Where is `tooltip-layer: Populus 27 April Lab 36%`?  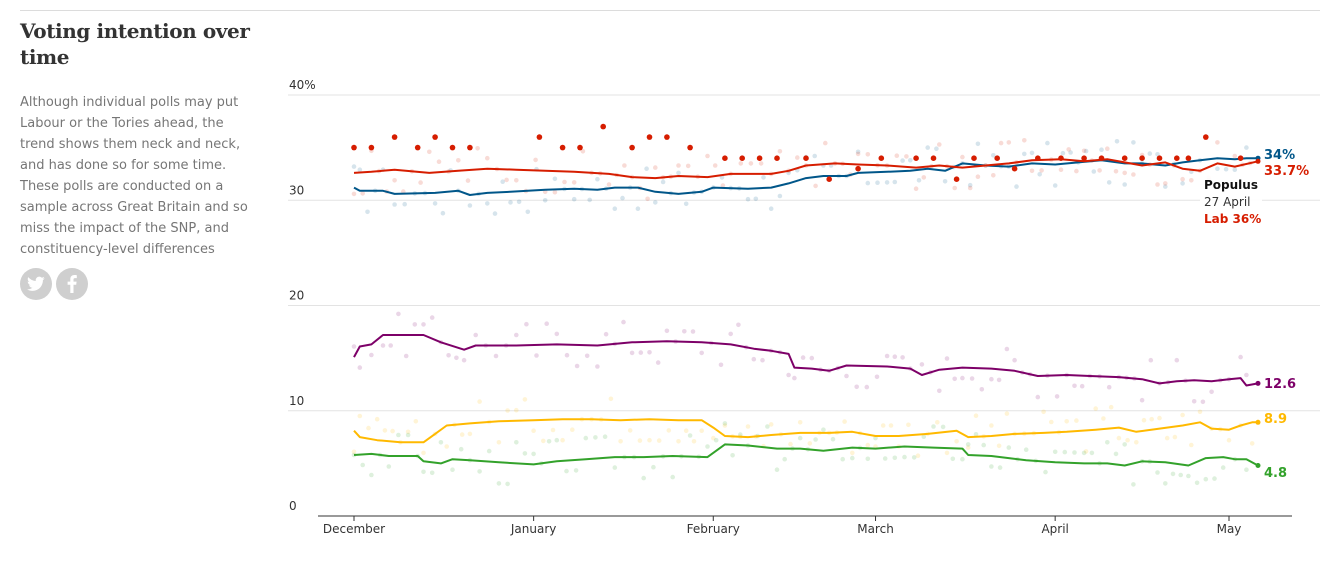 tooltip-layer: Populus 27 April Lab 36% is located at coordinates (1231, 200).